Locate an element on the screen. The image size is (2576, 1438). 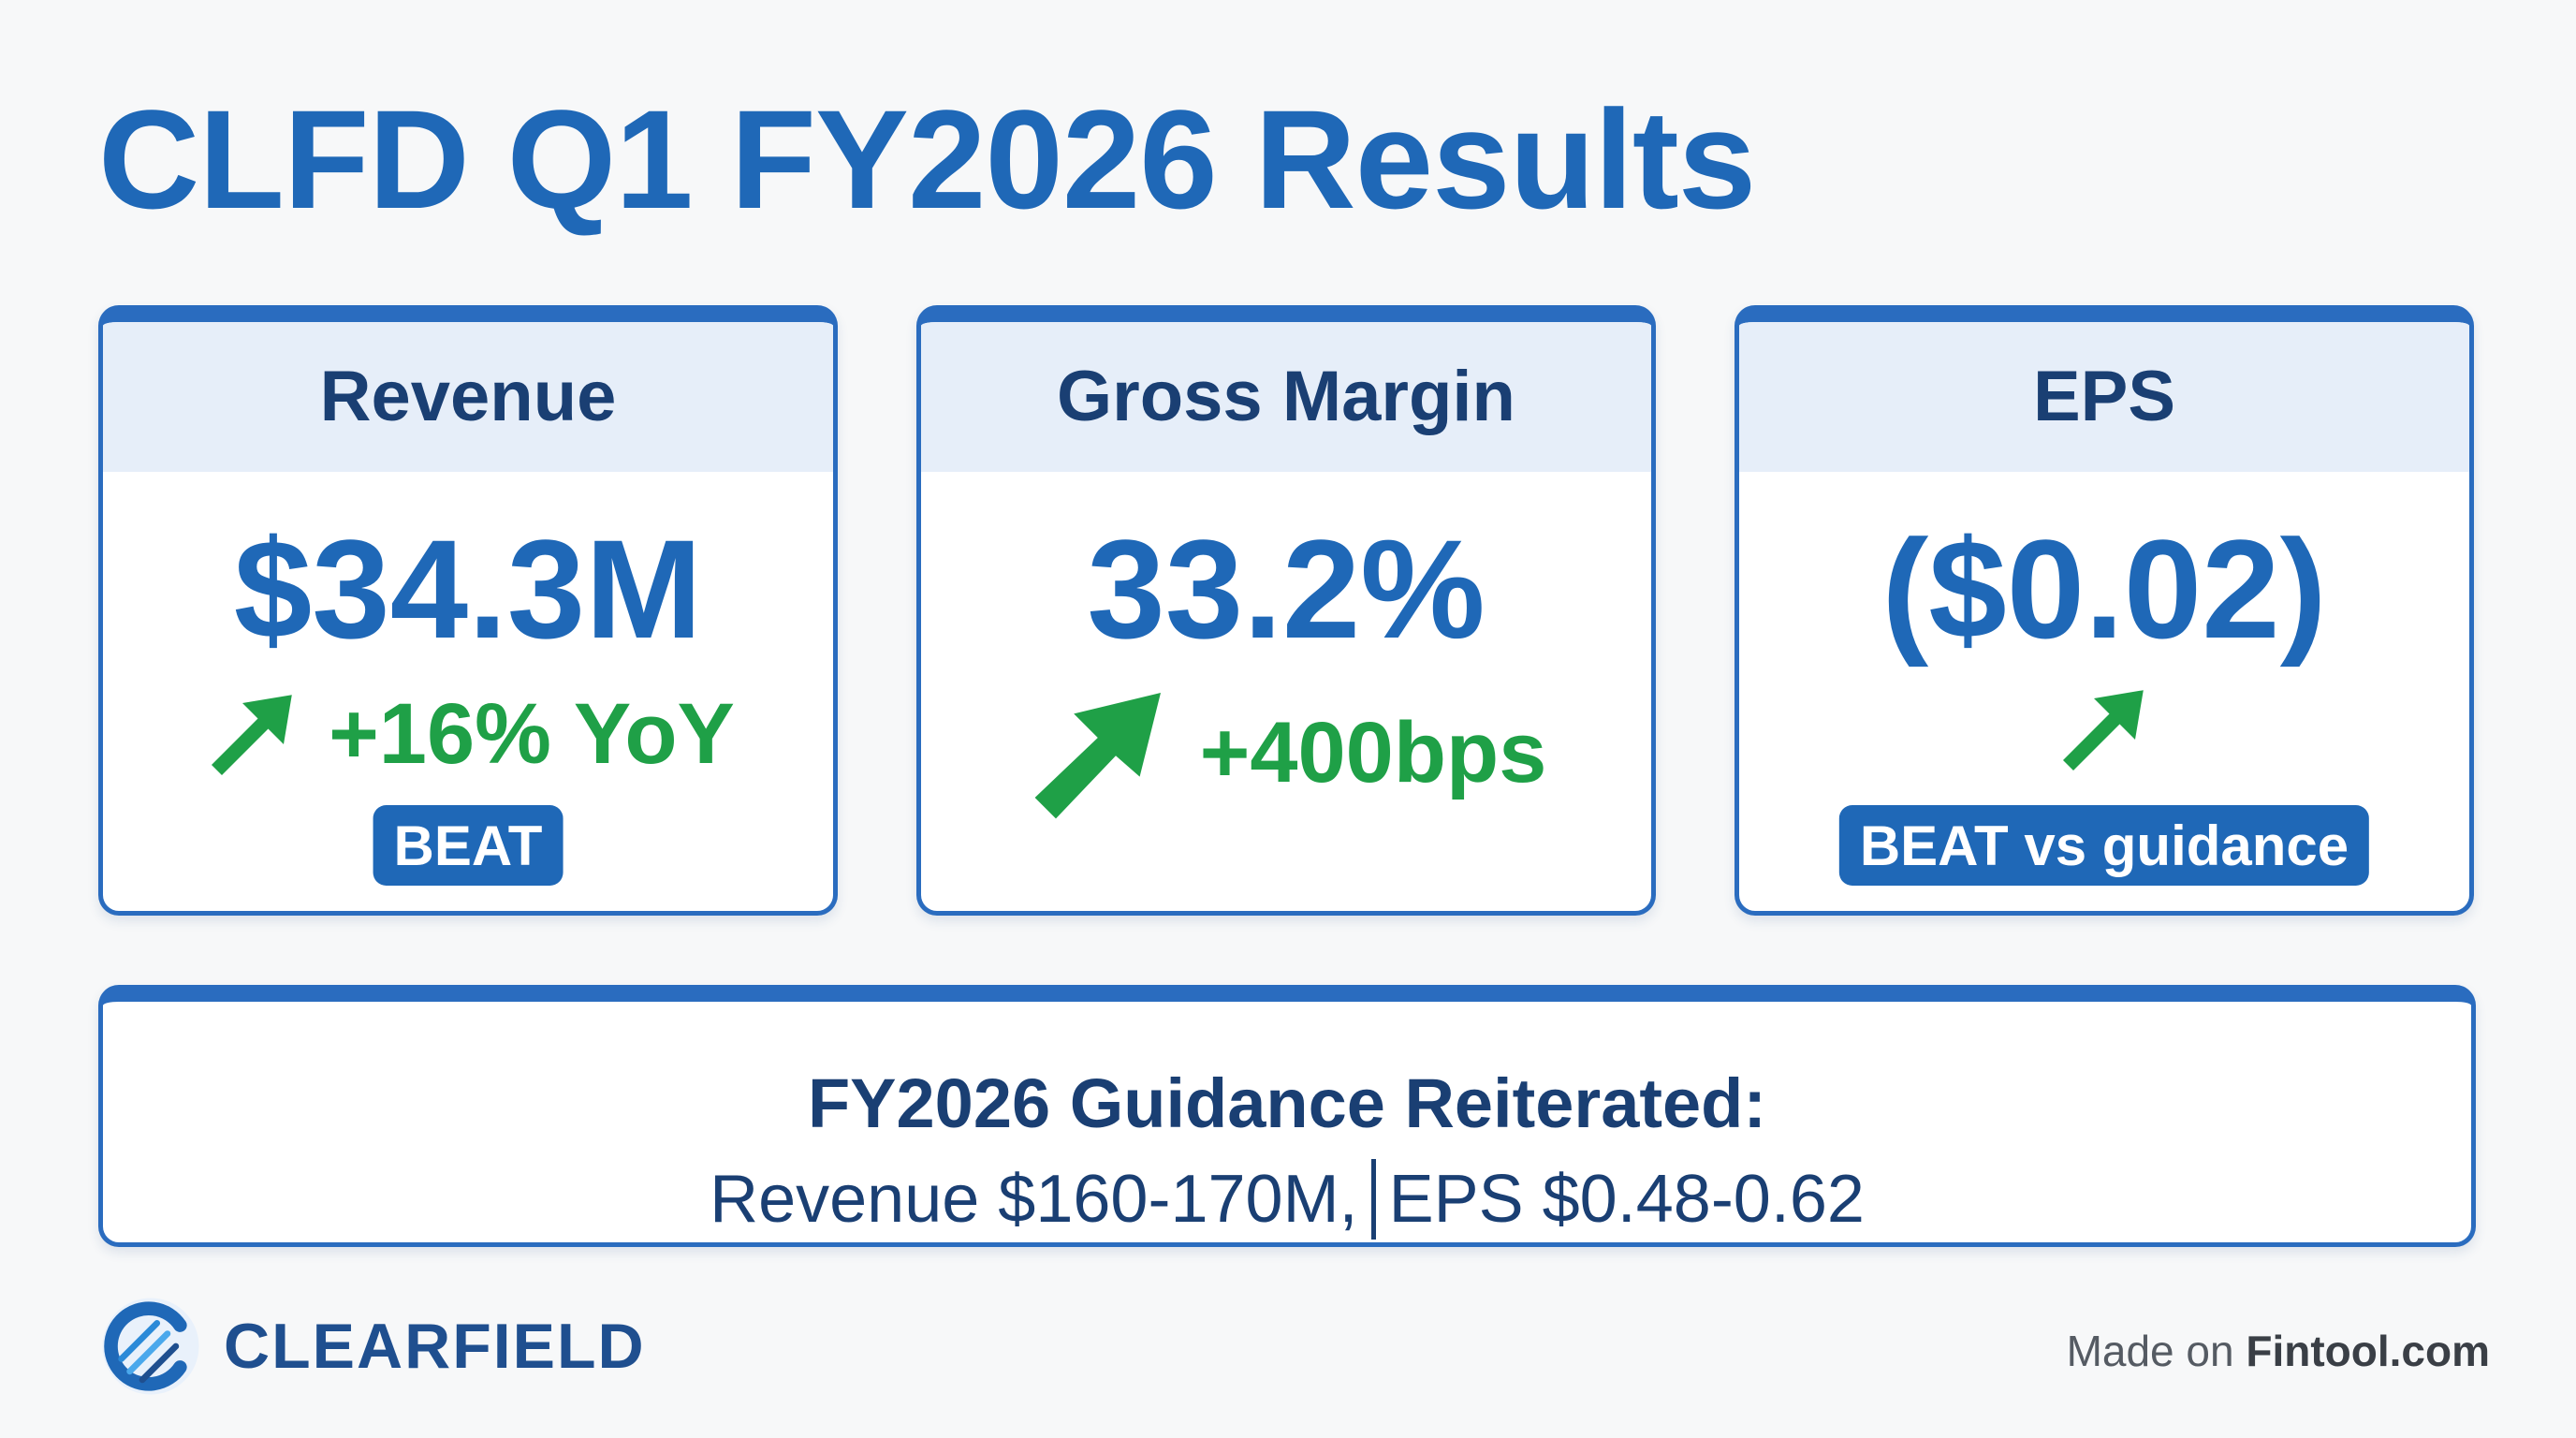
eps-card: EPS ($0.02) BEAT vs guidance is located at coordinates (2104, 610).